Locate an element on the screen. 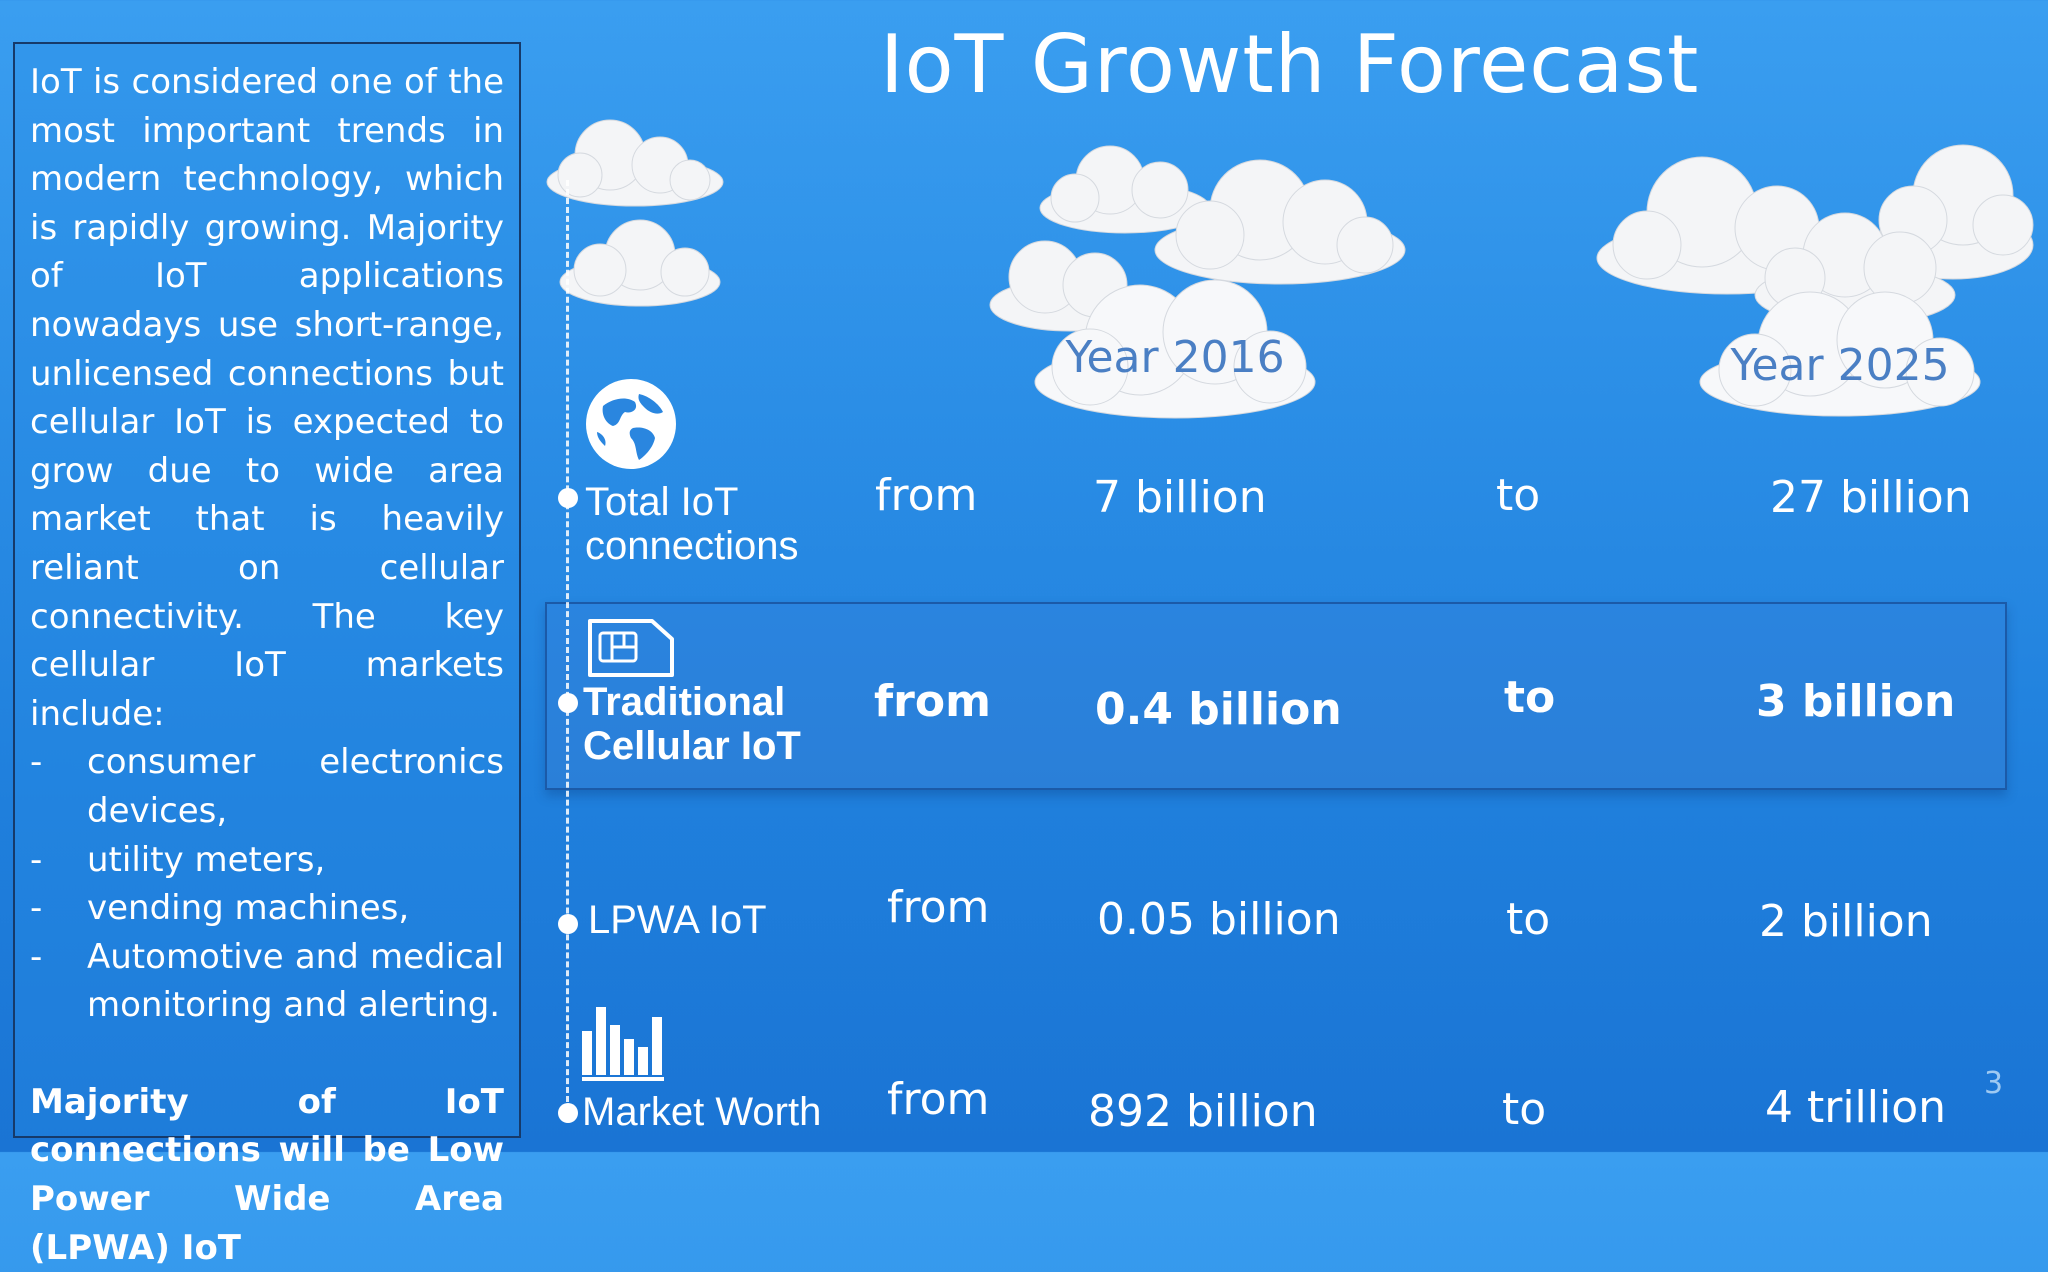 This screenshot has height=1272, width=2048. highlight-band is located at coordinates (1276, 696).